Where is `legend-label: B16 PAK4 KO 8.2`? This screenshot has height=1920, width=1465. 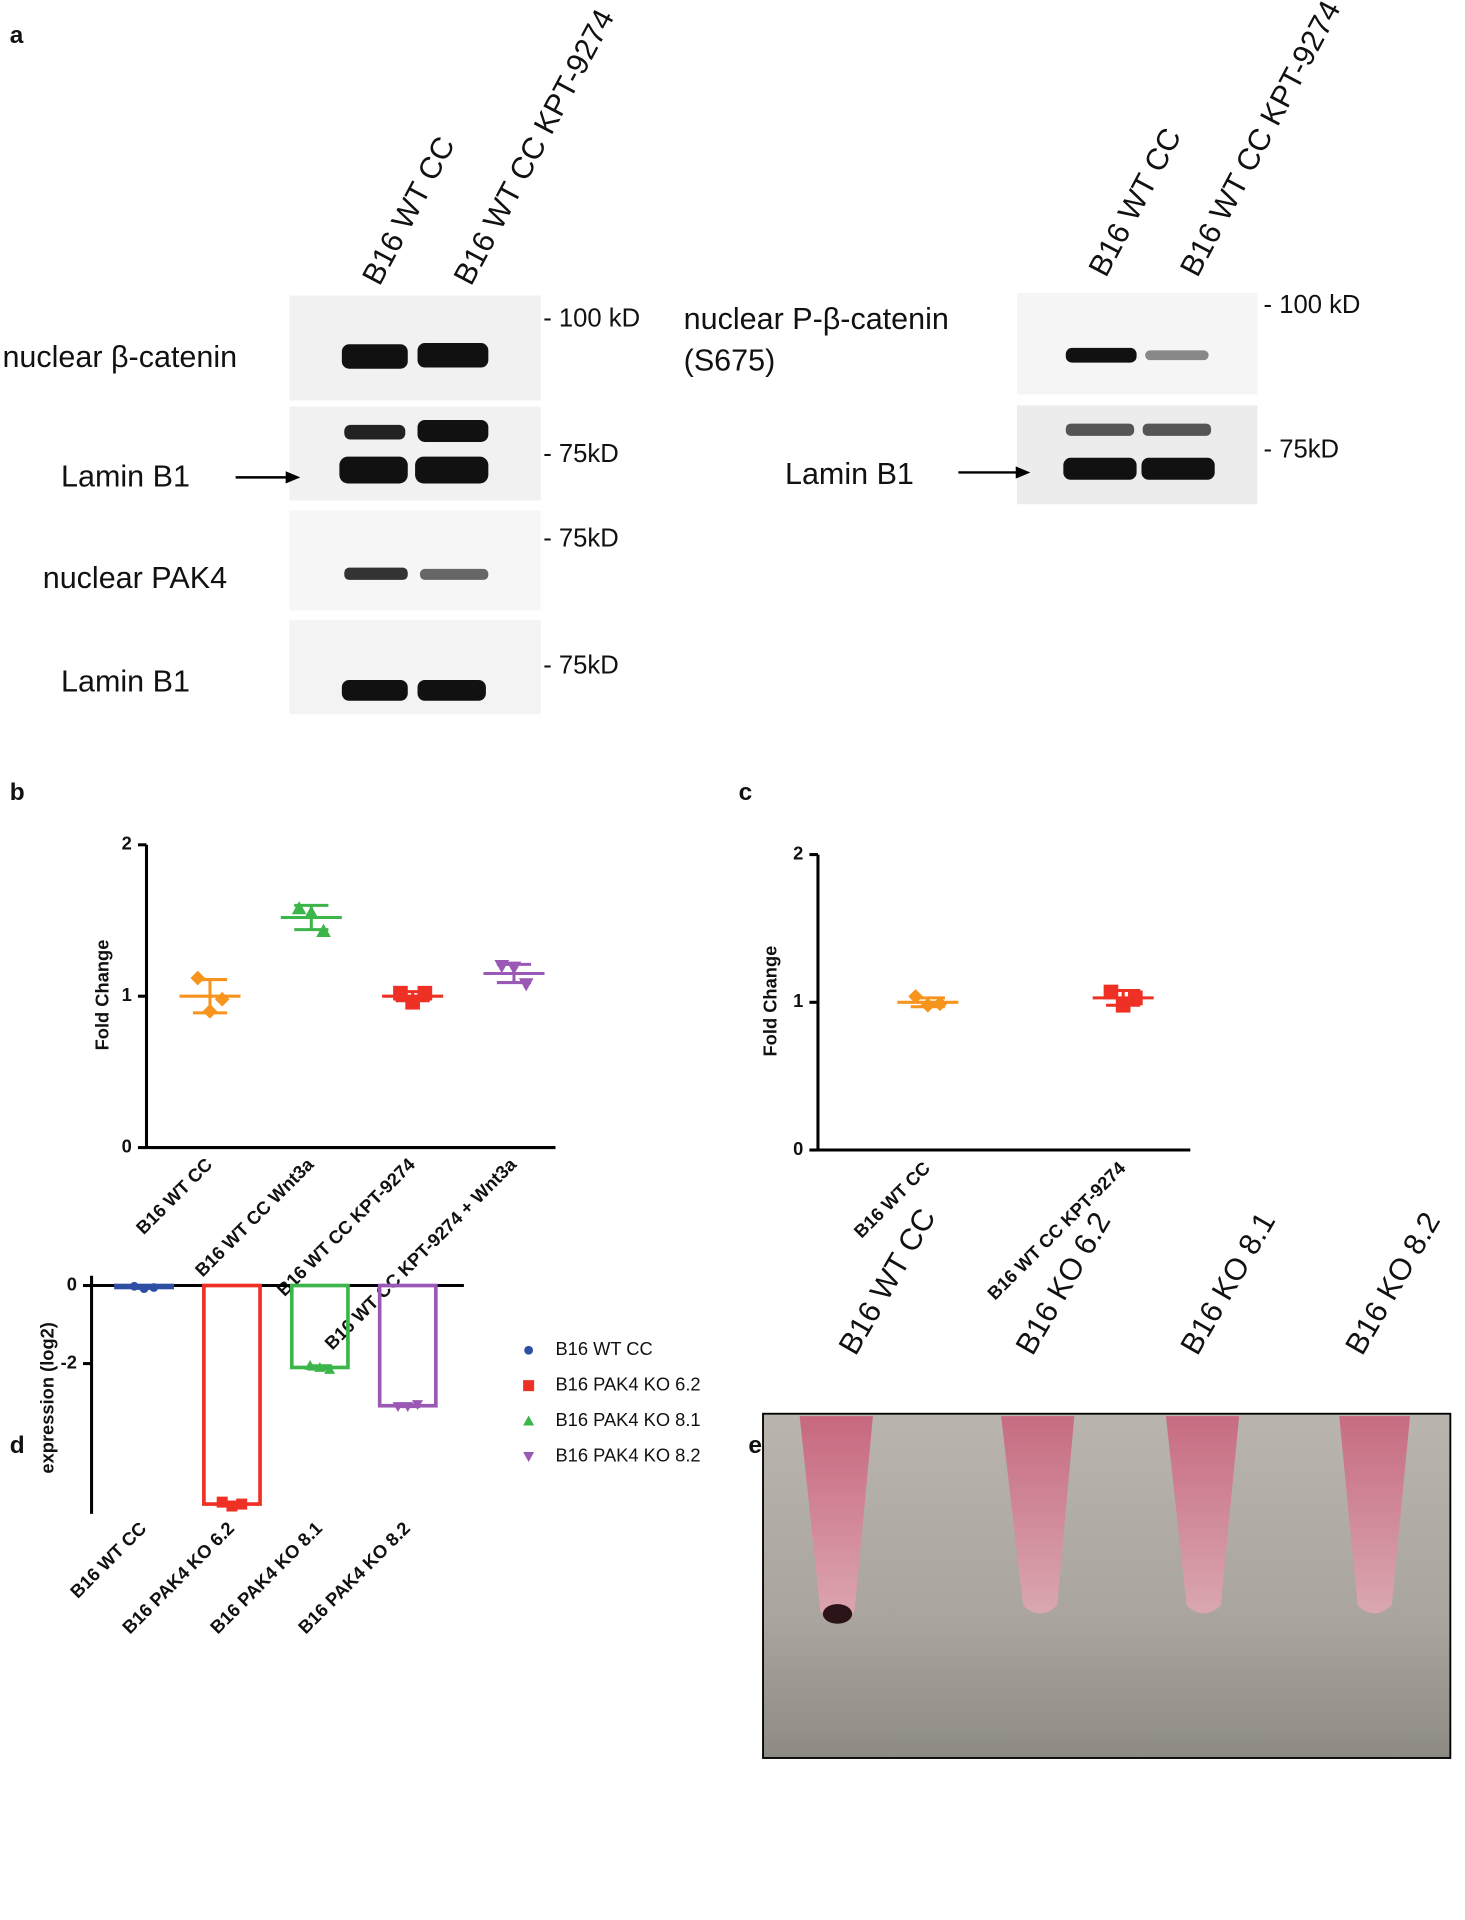
legend-label: B16 PAK4 KO 8.2 is located at coordinates (627, 1454).